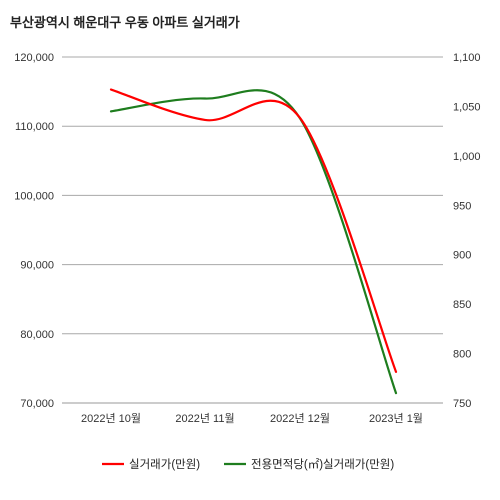 Image resolution: width=500 pixels, height=500 pixels. What do you see at coordinates (300, 418) in the screenshot?
I see `x-tick-label: 2022년 12월` at bounding box center [300, 418].